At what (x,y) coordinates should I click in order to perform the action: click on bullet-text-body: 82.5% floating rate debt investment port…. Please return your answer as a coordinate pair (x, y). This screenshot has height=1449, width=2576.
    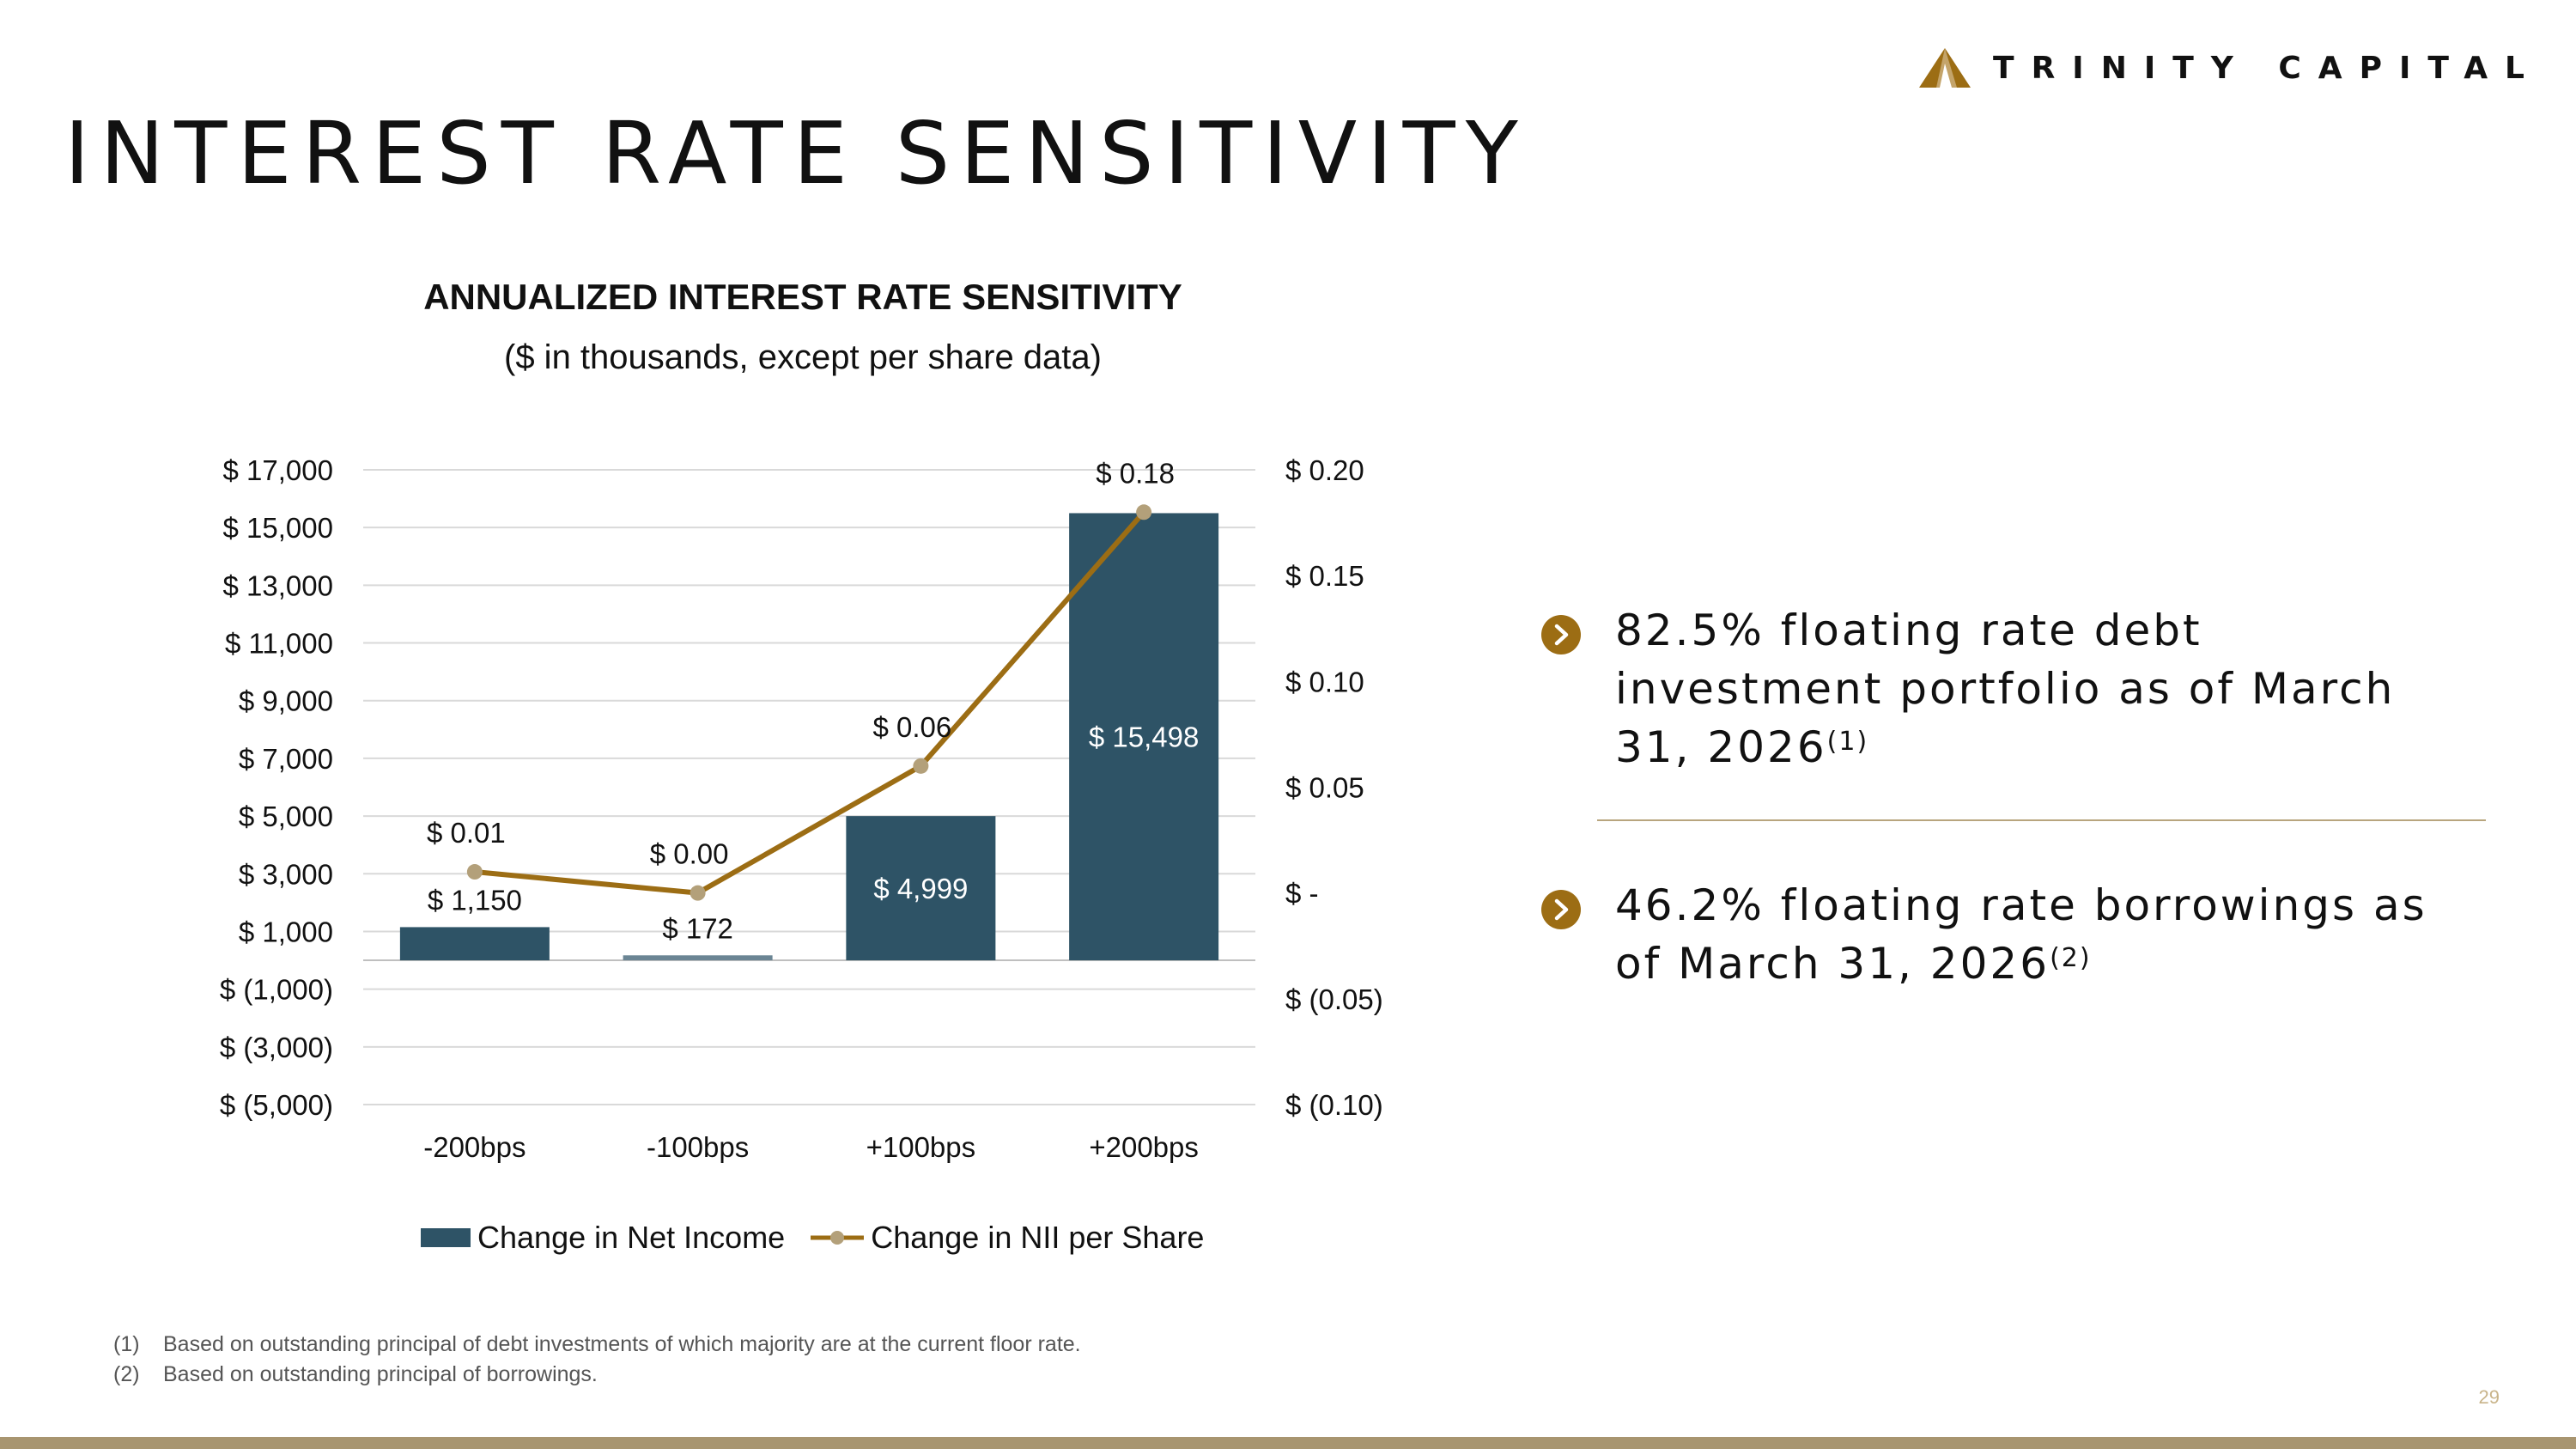
    Looking at the image, I should click on (2005, 689).